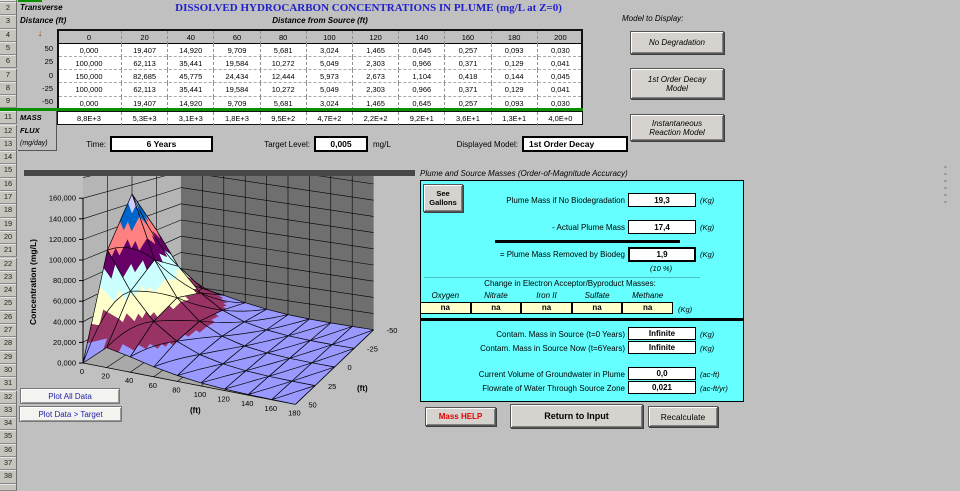  I want to click on table-cell: 24,434, so click(236, 77).